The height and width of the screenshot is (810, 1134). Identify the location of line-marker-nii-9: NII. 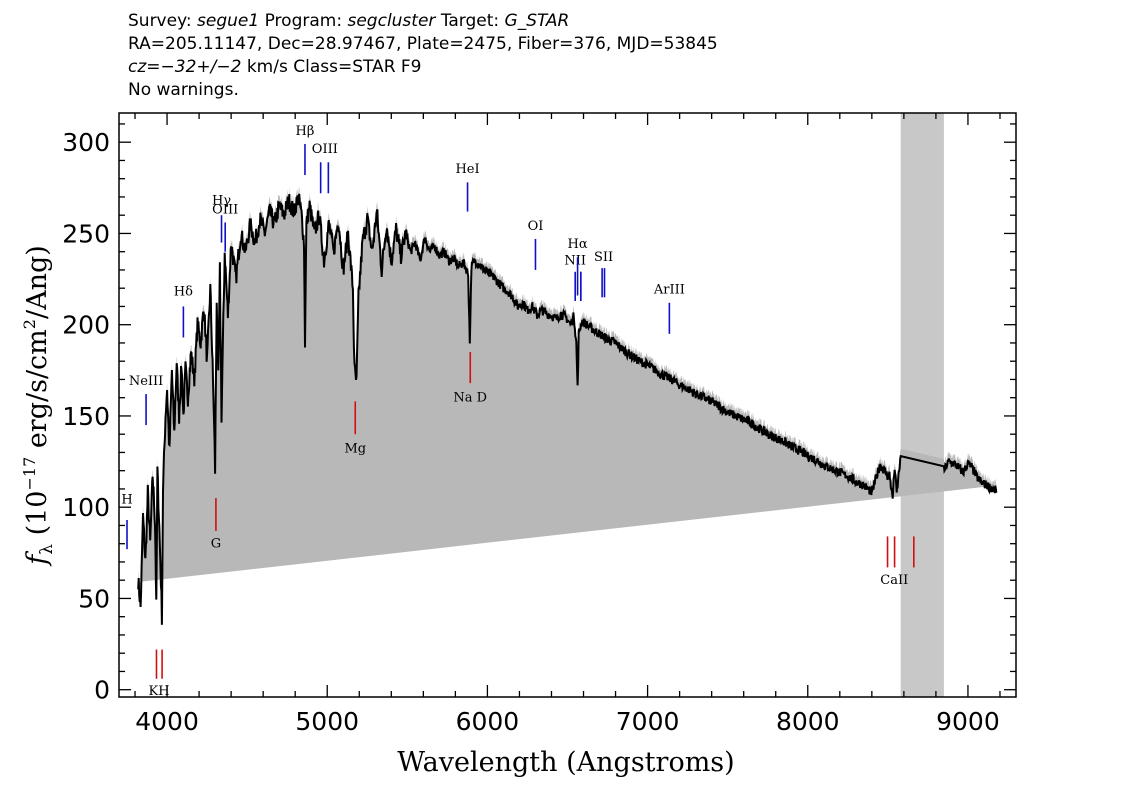
(575, 277).